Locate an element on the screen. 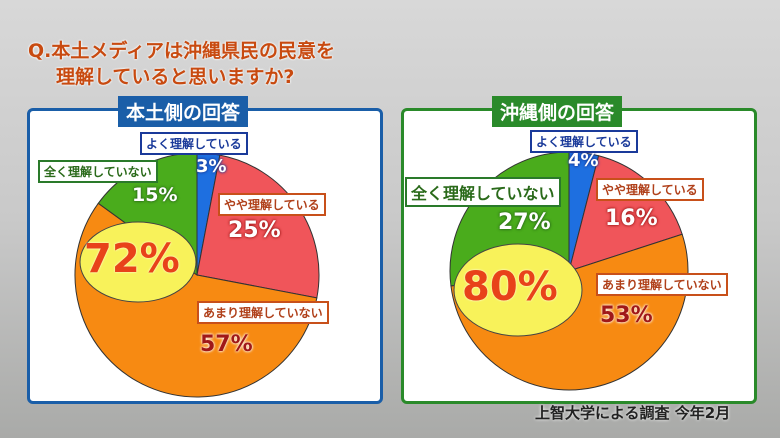 The image size is (780, 438). question-line-2: 理解していると思いますか? is located at coordinates (175, 77).